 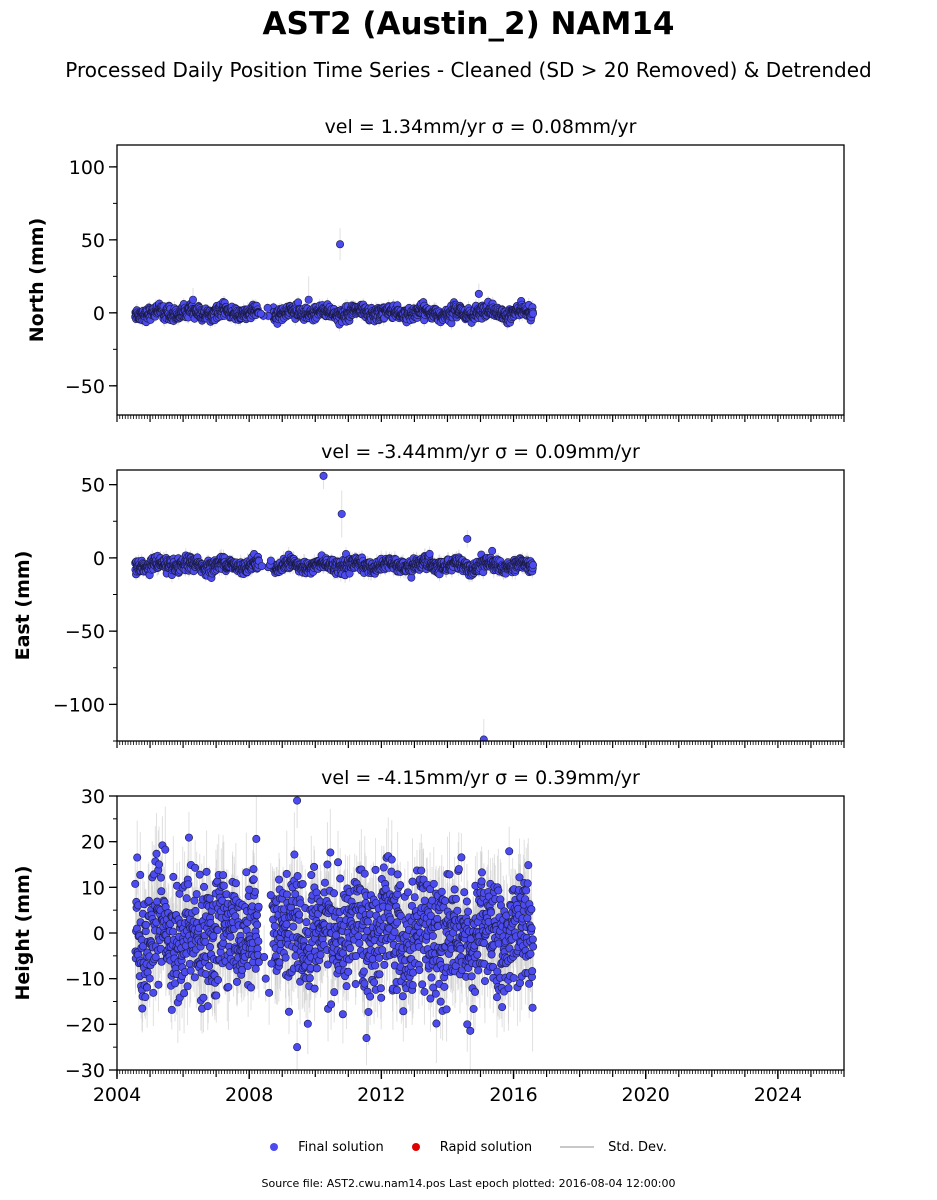 What do you see at coordinates (481, 127) in the screenshot?
I see `panel-title: vel = 1.34mm/yr σ = 0.08mm/yr` at bounding box center [481, 127].